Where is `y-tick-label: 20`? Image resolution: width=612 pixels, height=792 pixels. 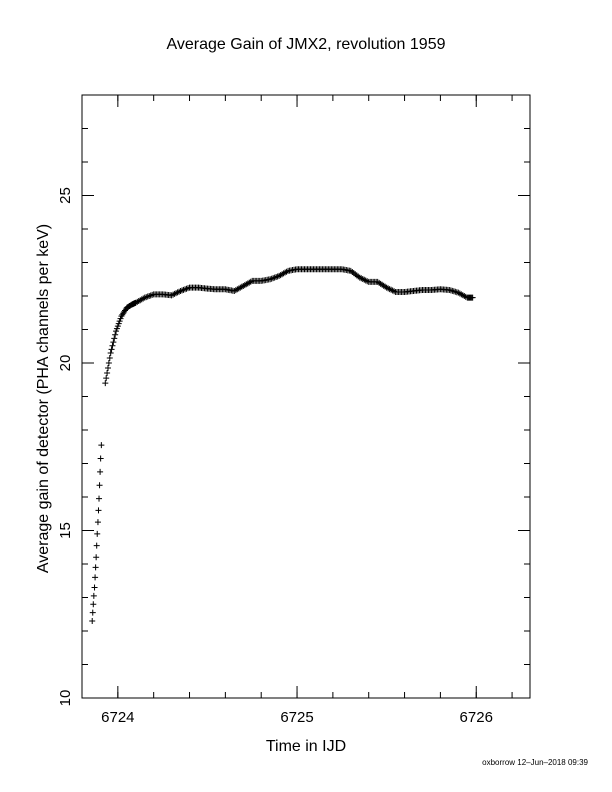
y-tick-label: 20 is located at coordinates (65, 363).